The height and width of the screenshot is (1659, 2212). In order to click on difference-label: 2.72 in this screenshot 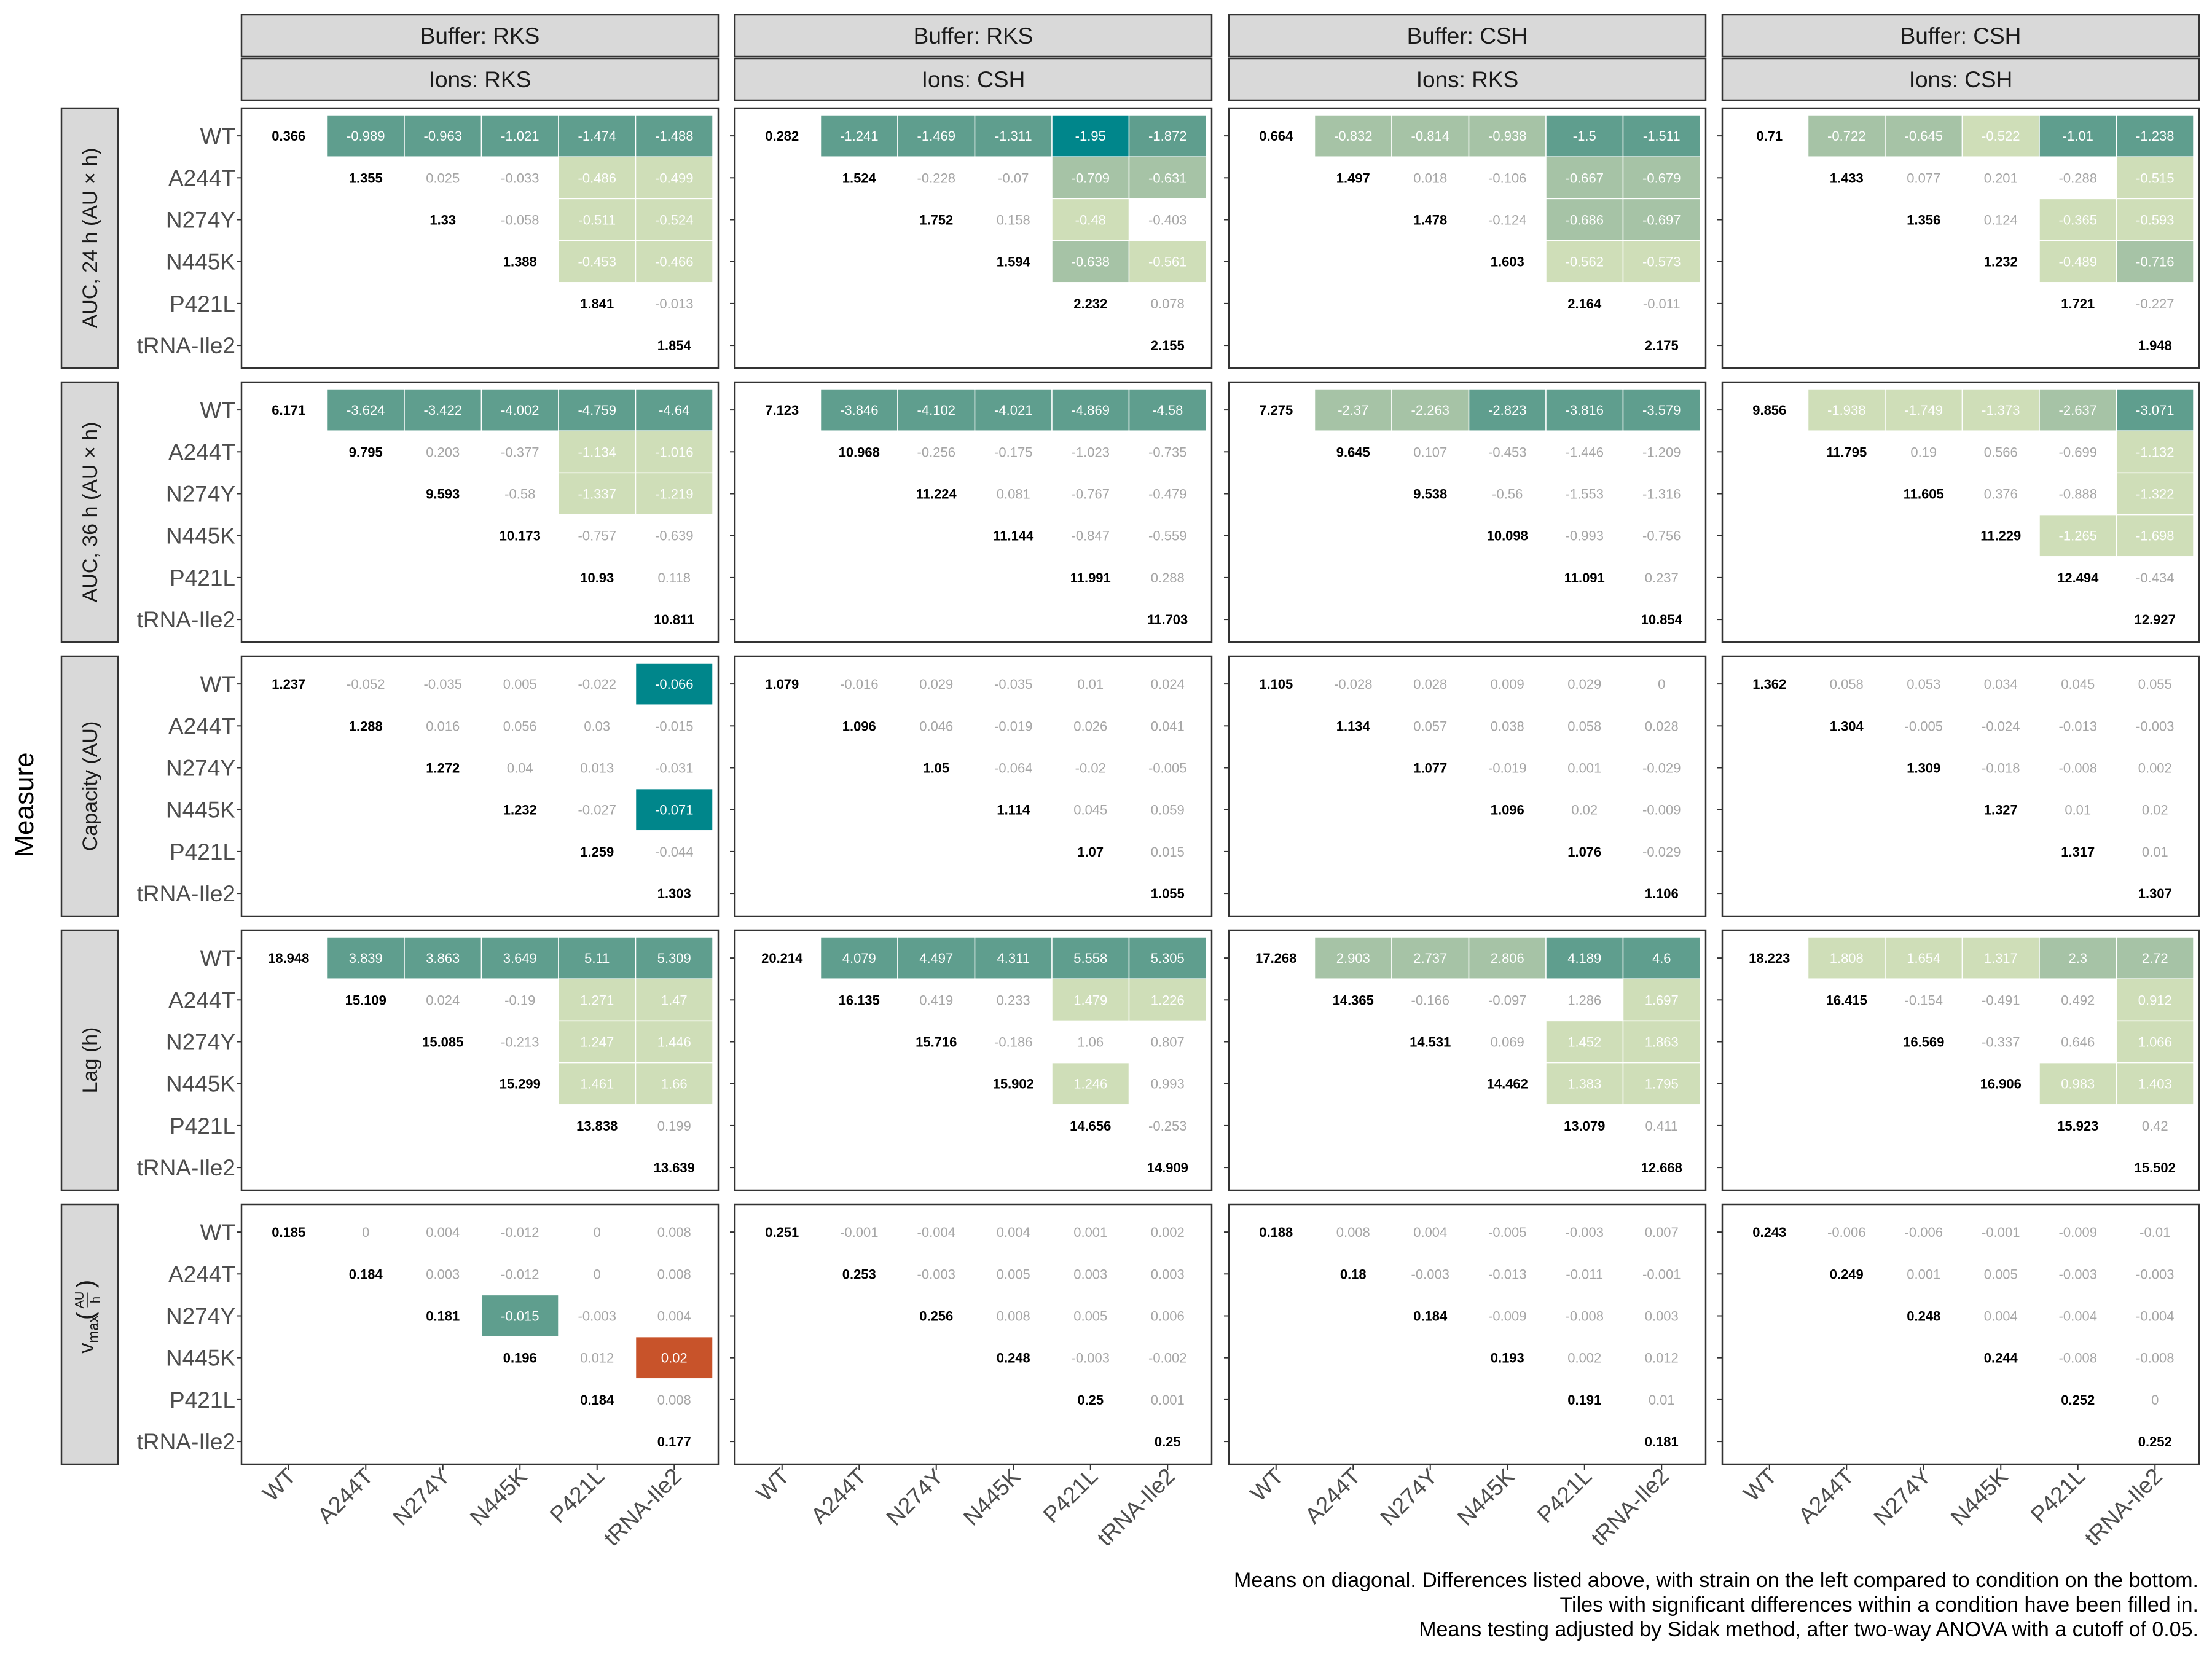, I will do `click(2155, 958)`.